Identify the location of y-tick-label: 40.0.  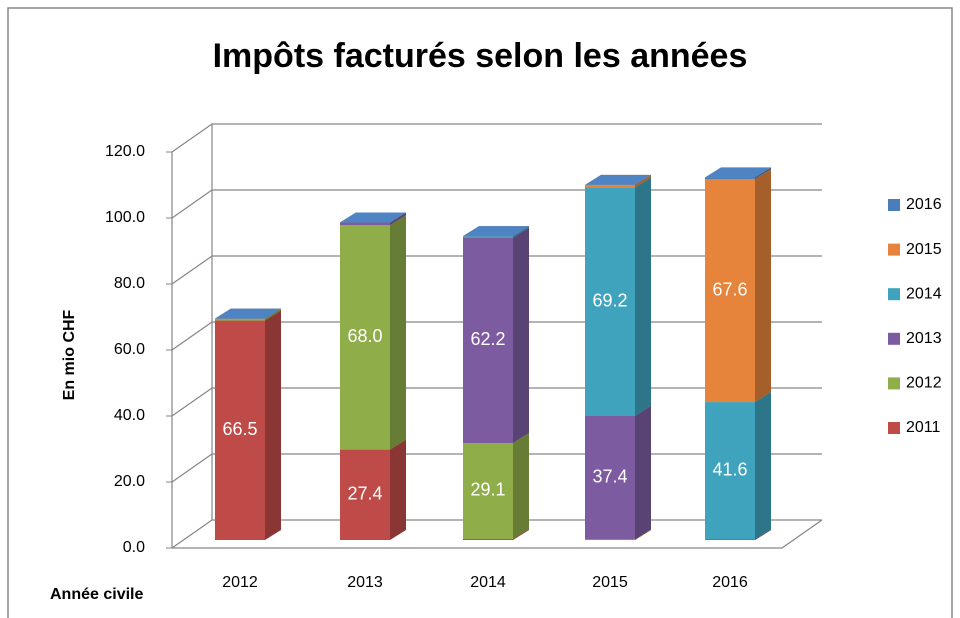
(129, 415).